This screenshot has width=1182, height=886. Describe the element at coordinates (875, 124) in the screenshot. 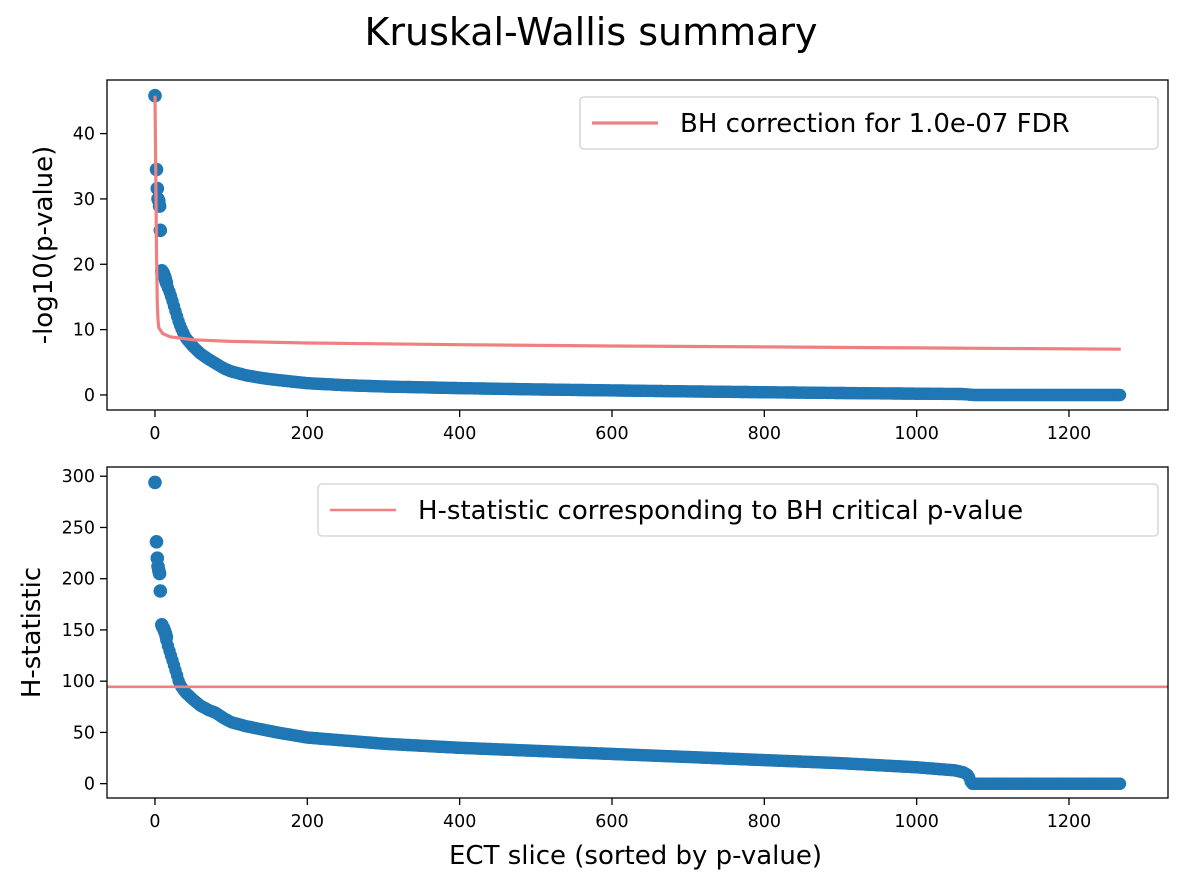

I see `legend-label: BH correction for 1.0e-07 FDR` at that location.